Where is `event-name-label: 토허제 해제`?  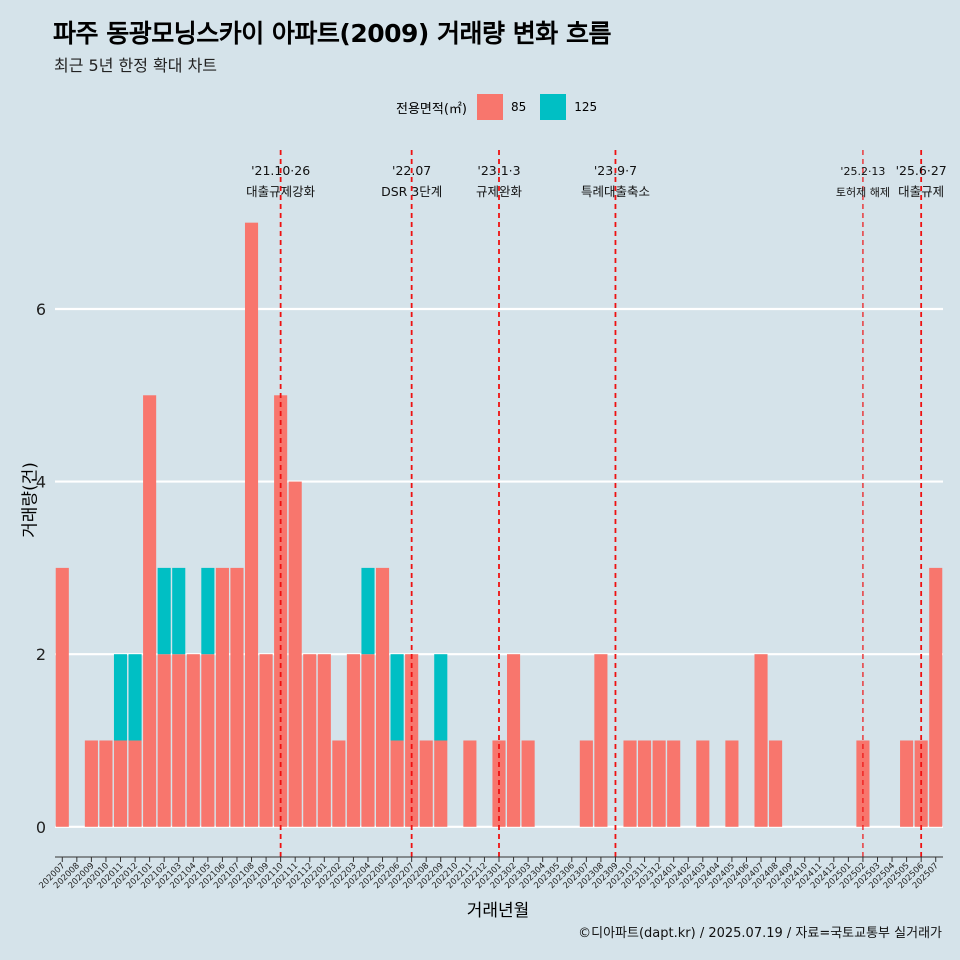
event-name-label: 토허제 해제 is located at coordinates (863, 192).